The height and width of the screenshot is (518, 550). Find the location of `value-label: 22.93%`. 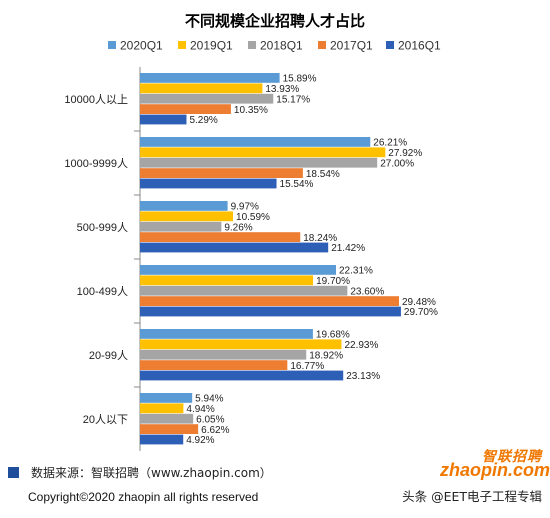

value-label: 22.93% is located at coordinates (361, 345).